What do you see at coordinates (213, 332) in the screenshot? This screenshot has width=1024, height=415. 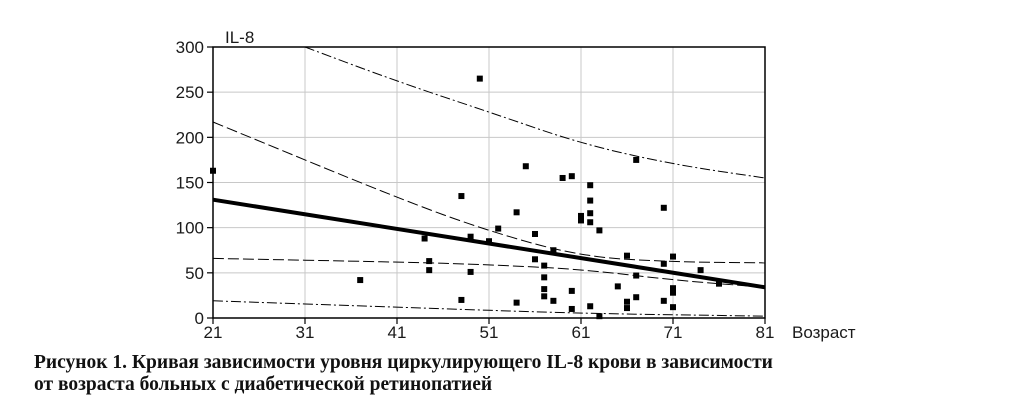 I see `x-tick-label: 21` at bounding box center [213, 332].